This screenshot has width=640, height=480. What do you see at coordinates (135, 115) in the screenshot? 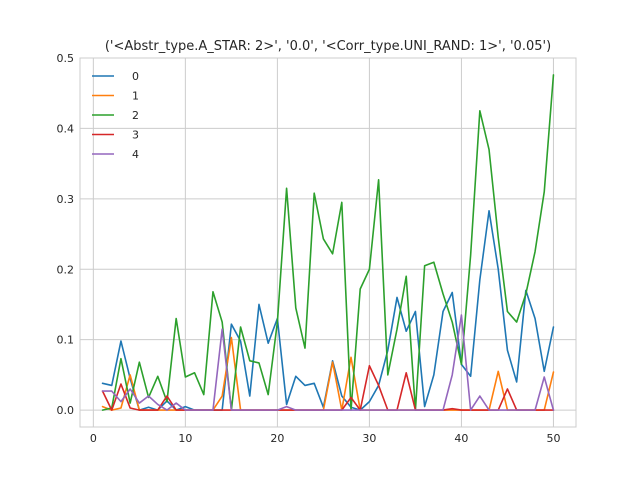
I see `legend-label-2: 2` at bounding box center [135, 115].